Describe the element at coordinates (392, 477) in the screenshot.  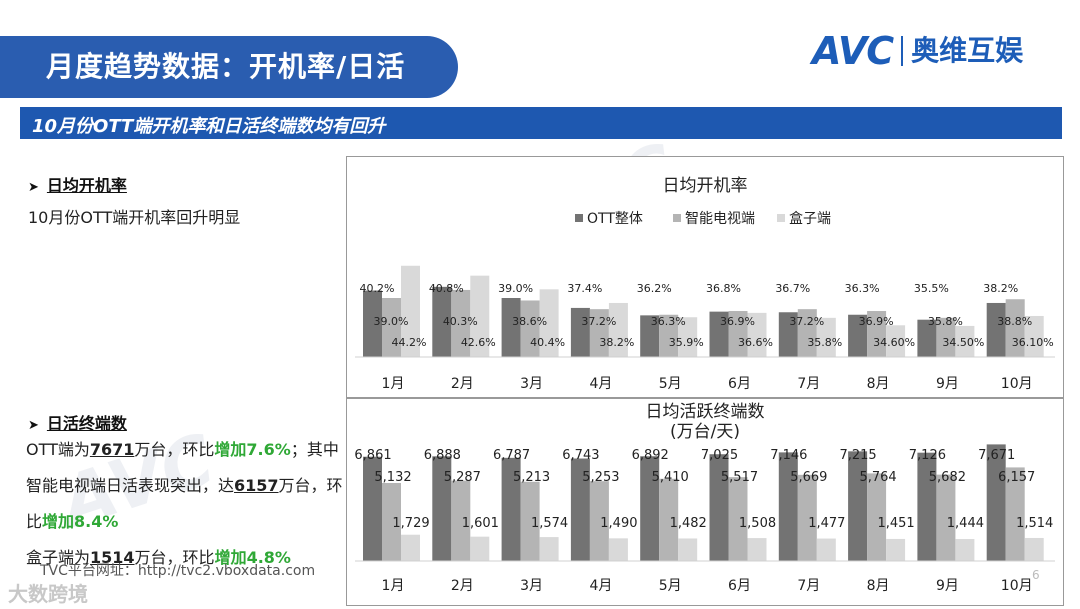
I see `data-label: 5,132` at that location.